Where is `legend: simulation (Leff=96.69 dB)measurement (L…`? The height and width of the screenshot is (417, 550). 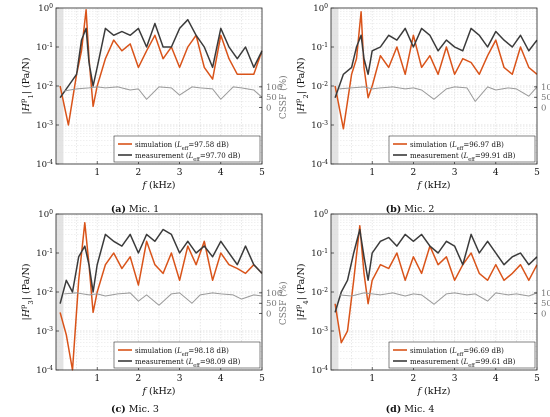
legend: simulation (Leff=96.69 dB)measurement (L… is located at coordinates (462, 355).